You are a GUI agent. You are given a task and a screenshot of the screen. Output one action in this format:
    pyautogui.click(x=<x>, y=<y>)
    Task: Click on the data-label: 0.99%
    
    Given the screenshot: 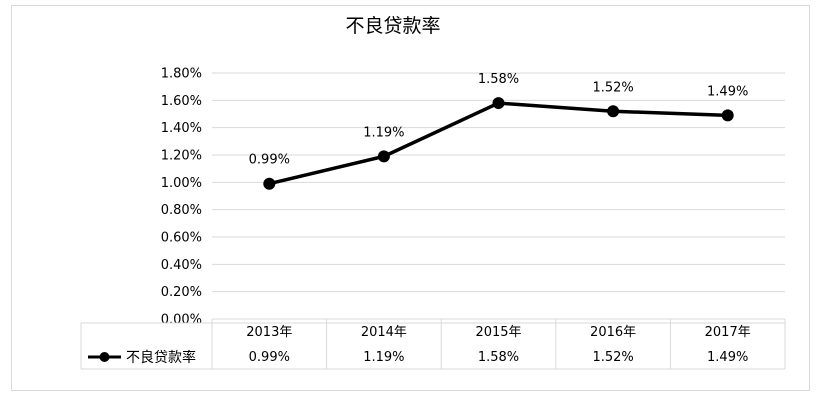 What is the action you would take?
    pyautogui.click(x=269, y=160)
    